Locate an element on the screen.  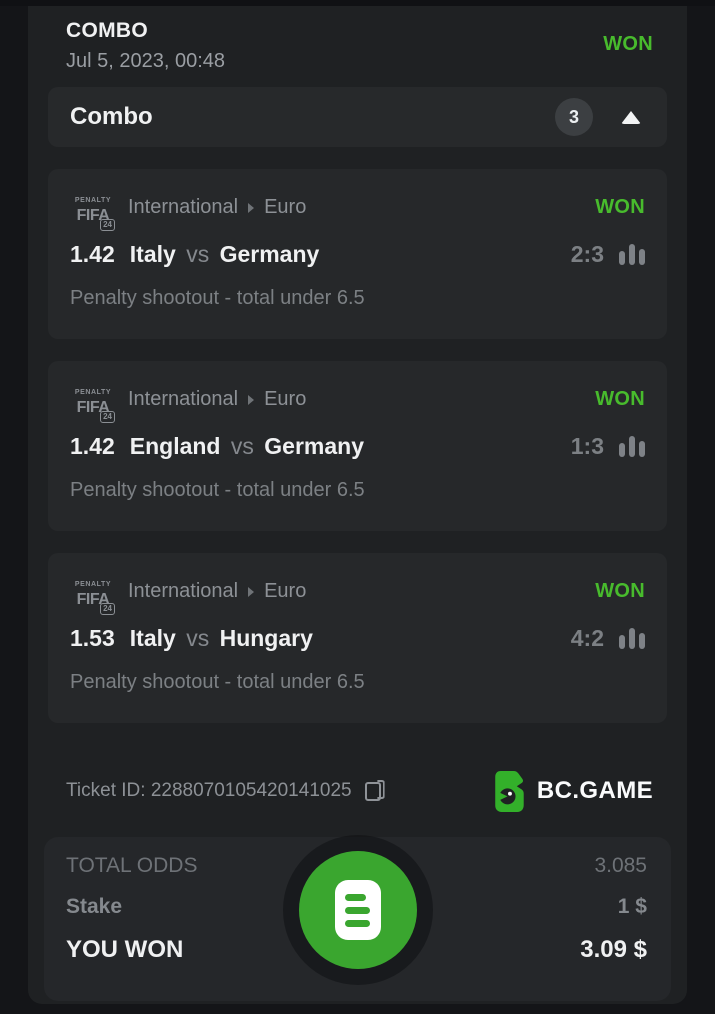
top-divider is located at coordinates (357, 3).